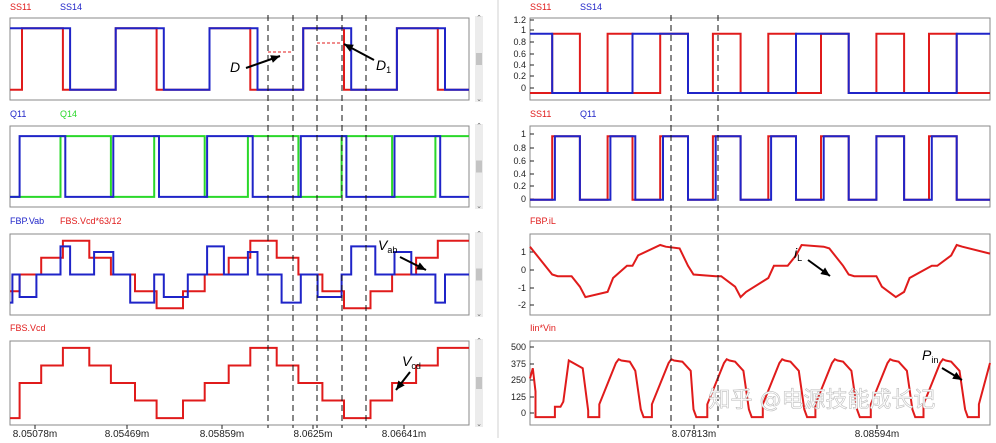 This screenshot has height=443, width=996. I want to click on left-pane-3-series-fbs-vcd, so click(239, 383).